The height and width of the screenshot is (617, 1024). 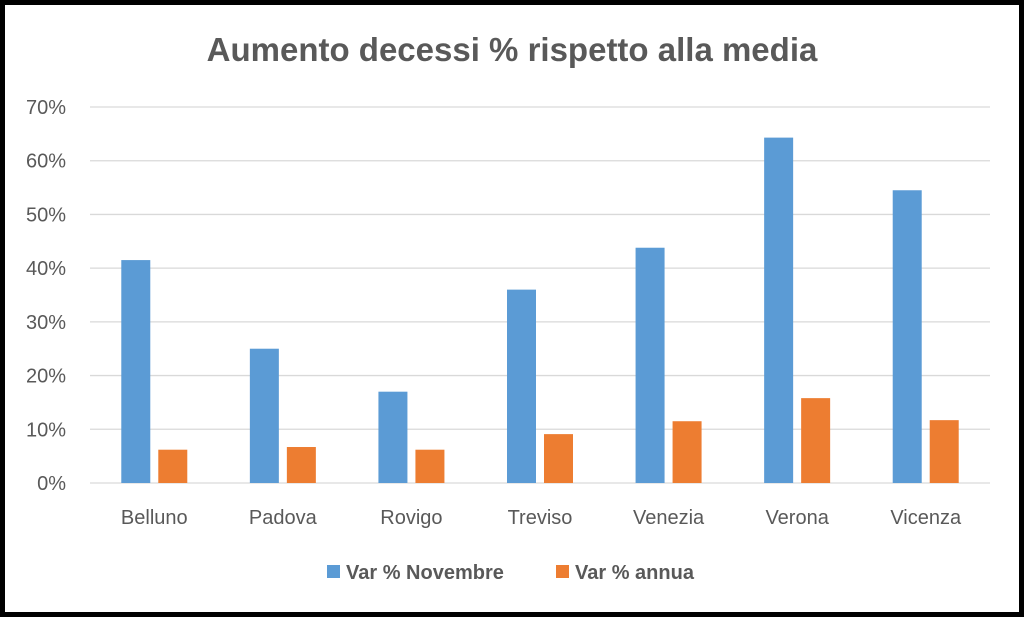 What do you see at coordinates (687, 452) in the screenshot?
I see `bar-annua-venezia` at bounding box center [687, 452].